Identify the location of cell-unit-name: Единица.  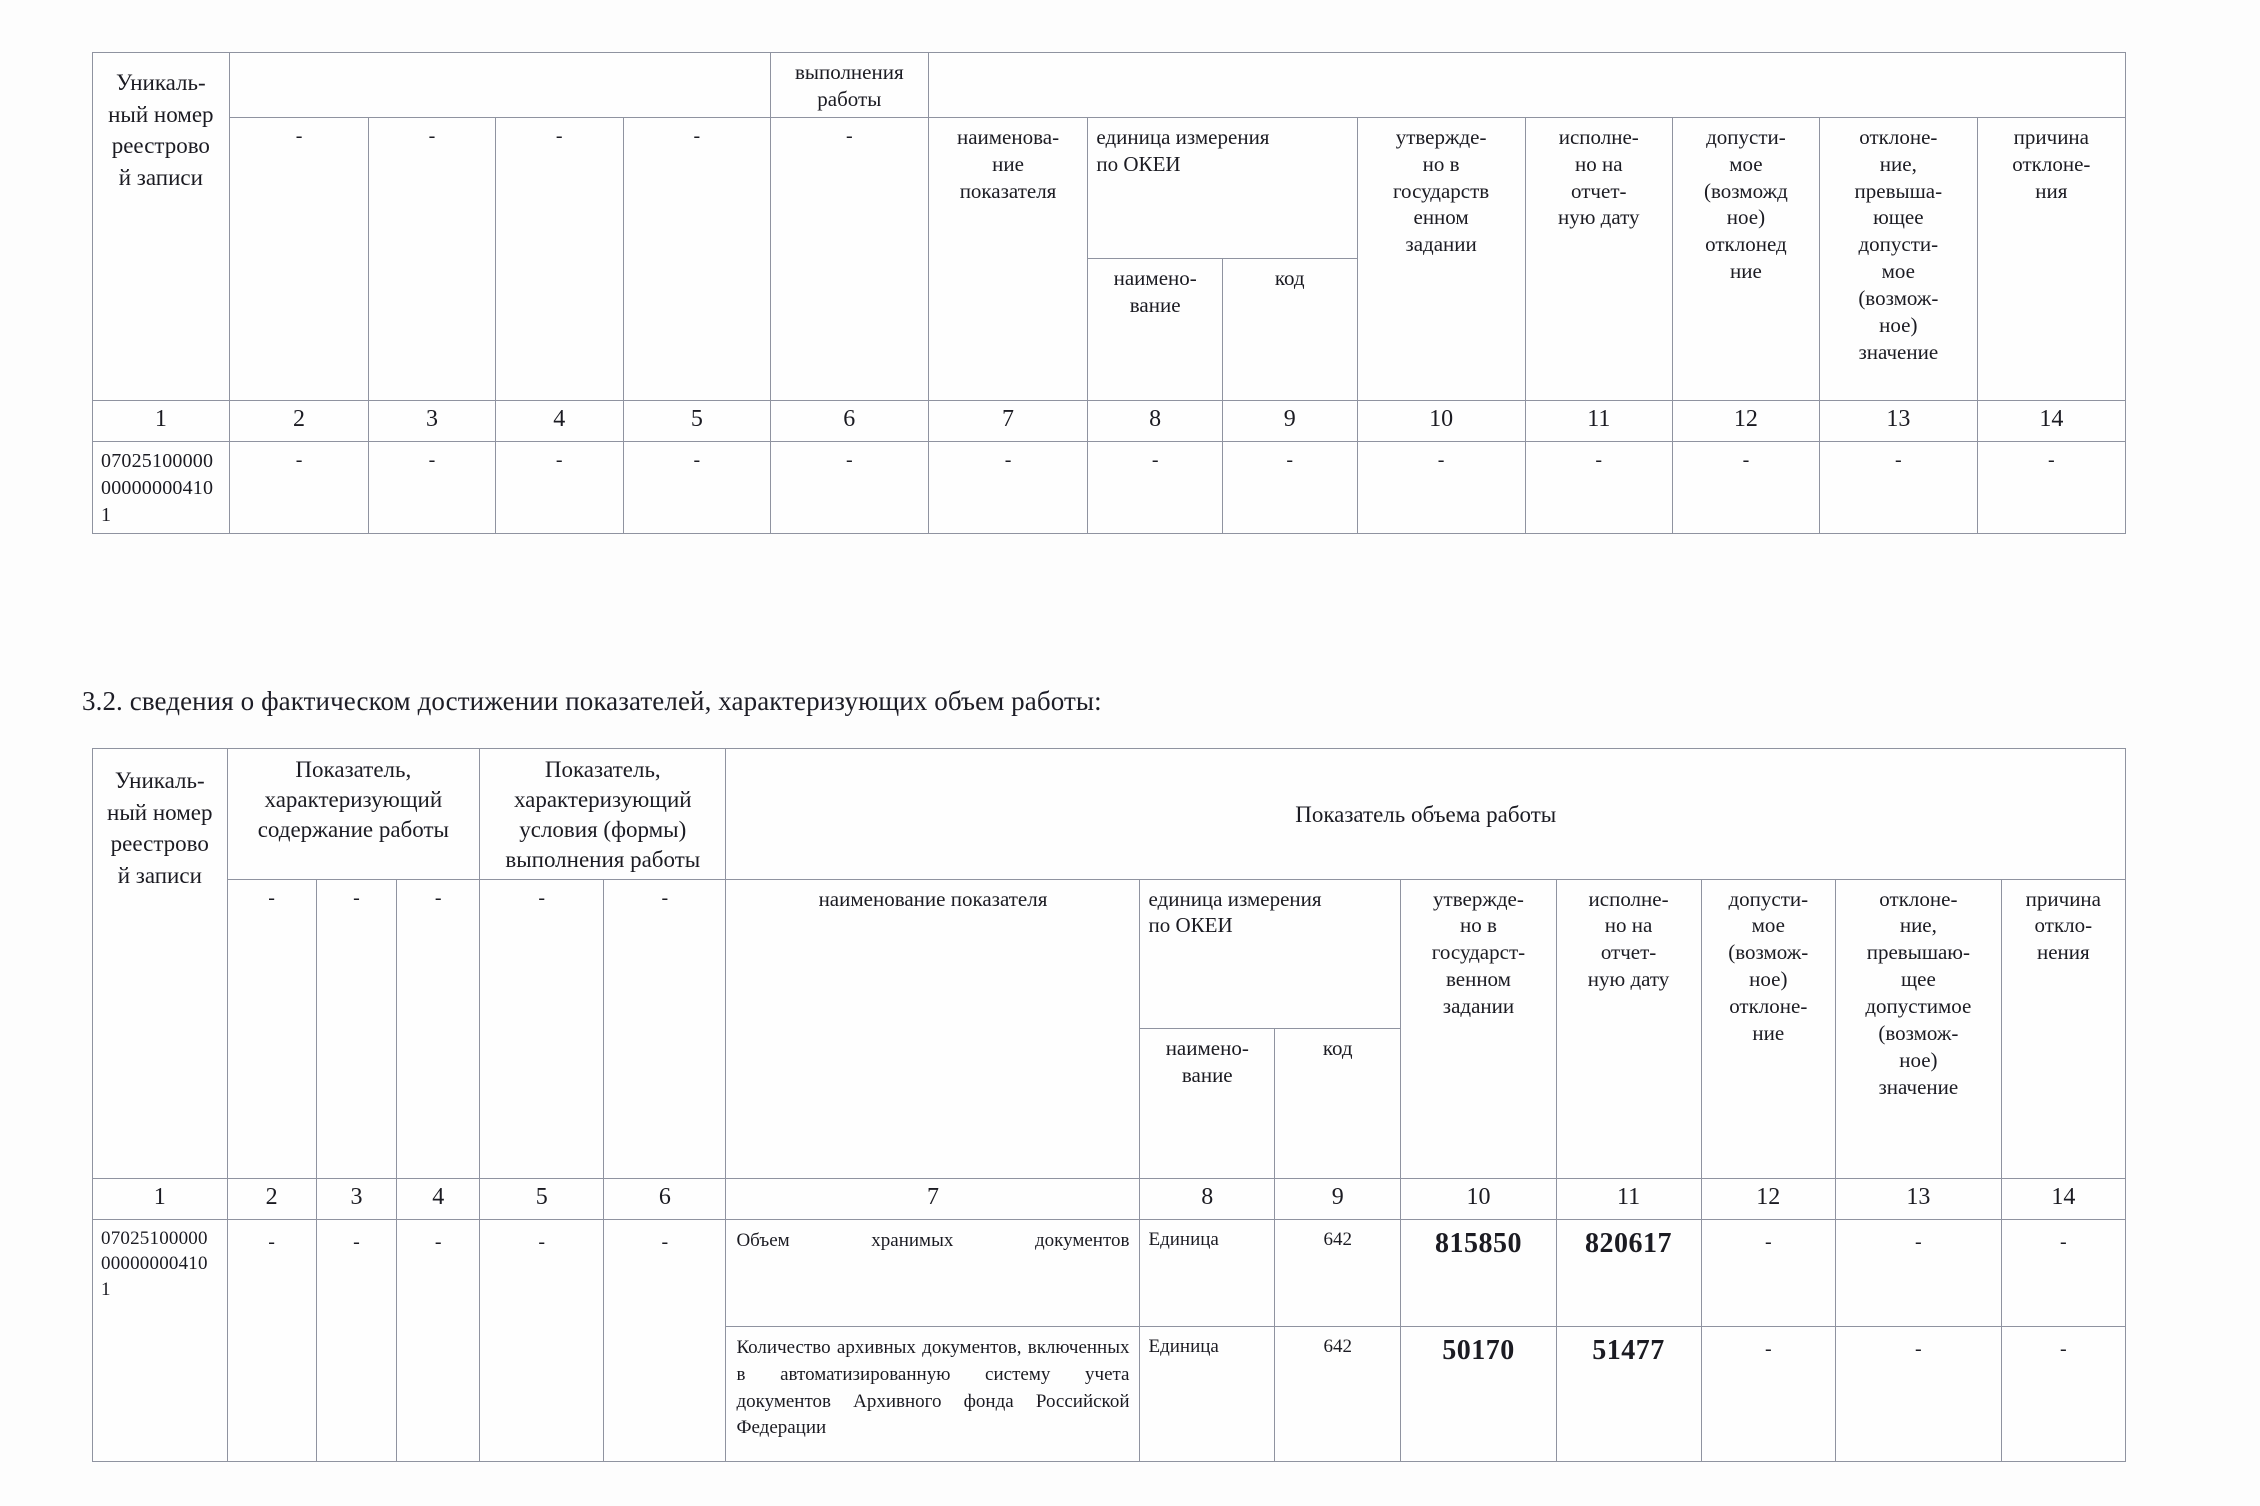
(1207, 1272).